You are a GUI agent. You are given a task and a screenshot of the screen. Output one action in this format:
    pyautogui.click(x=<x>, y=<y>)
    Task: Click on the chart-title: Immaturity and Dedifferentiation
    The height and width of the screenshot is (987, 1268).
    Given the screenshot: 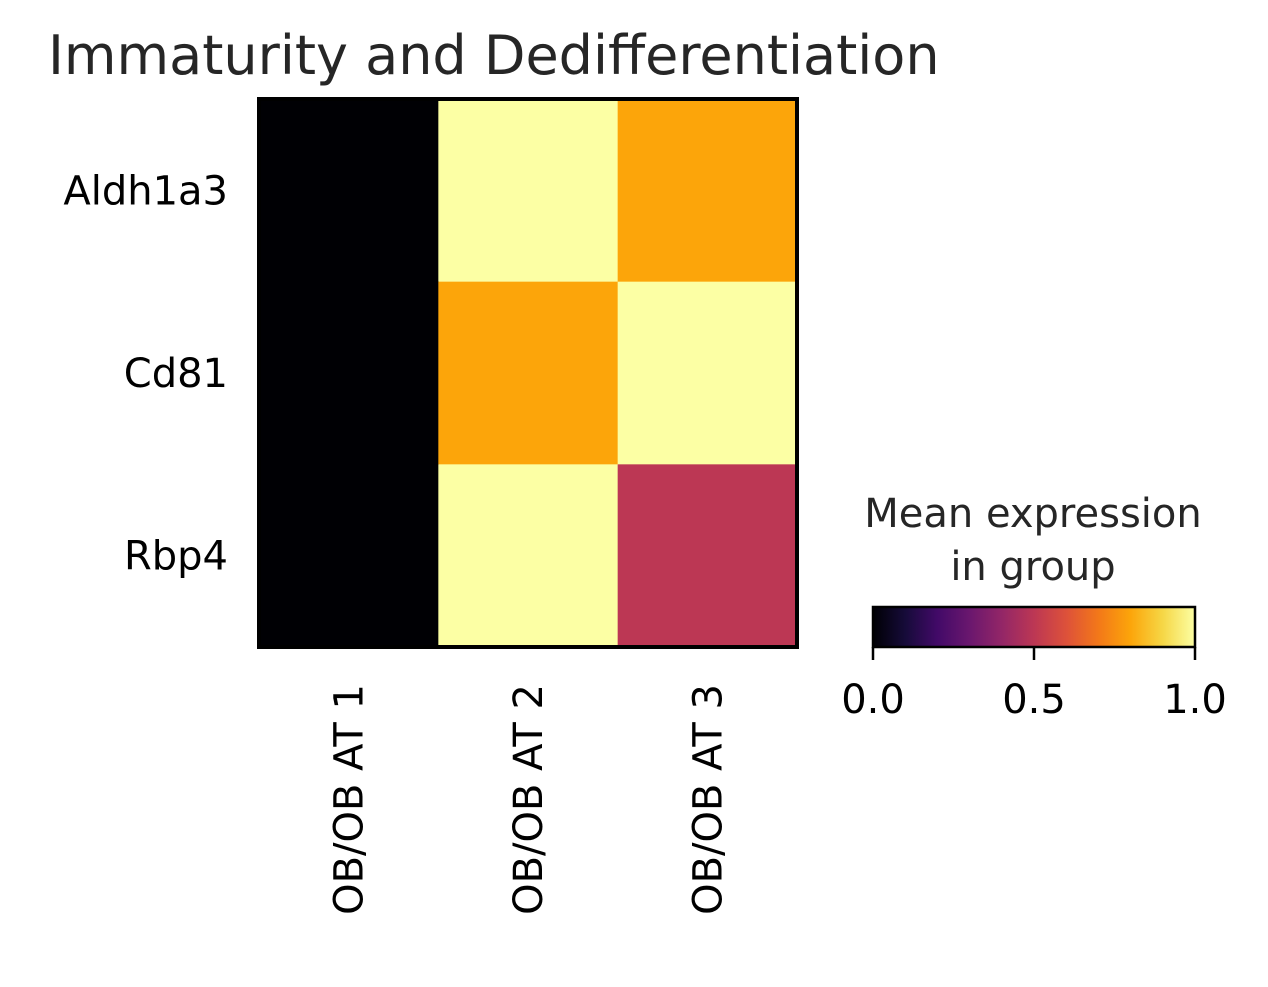 What is the action you would take?
    pyautogui.click(x=494, y=55)
    